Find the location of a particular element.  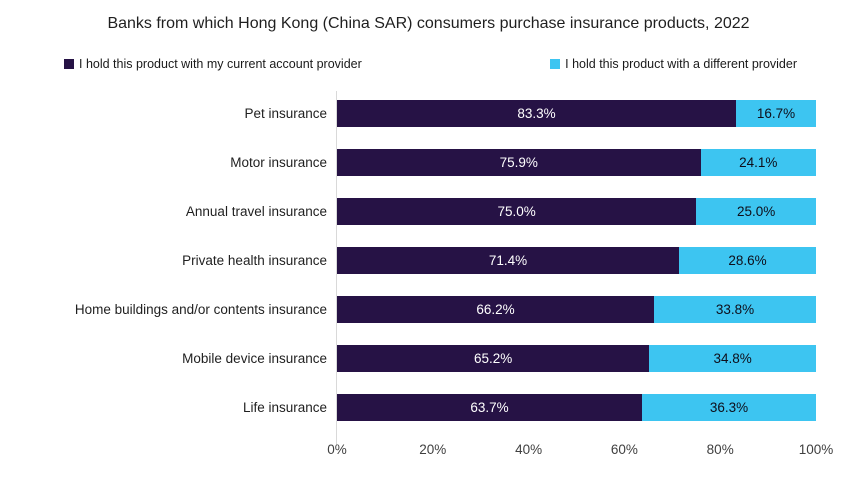

data-label: 75.9% is located at coordinates (518, 162).